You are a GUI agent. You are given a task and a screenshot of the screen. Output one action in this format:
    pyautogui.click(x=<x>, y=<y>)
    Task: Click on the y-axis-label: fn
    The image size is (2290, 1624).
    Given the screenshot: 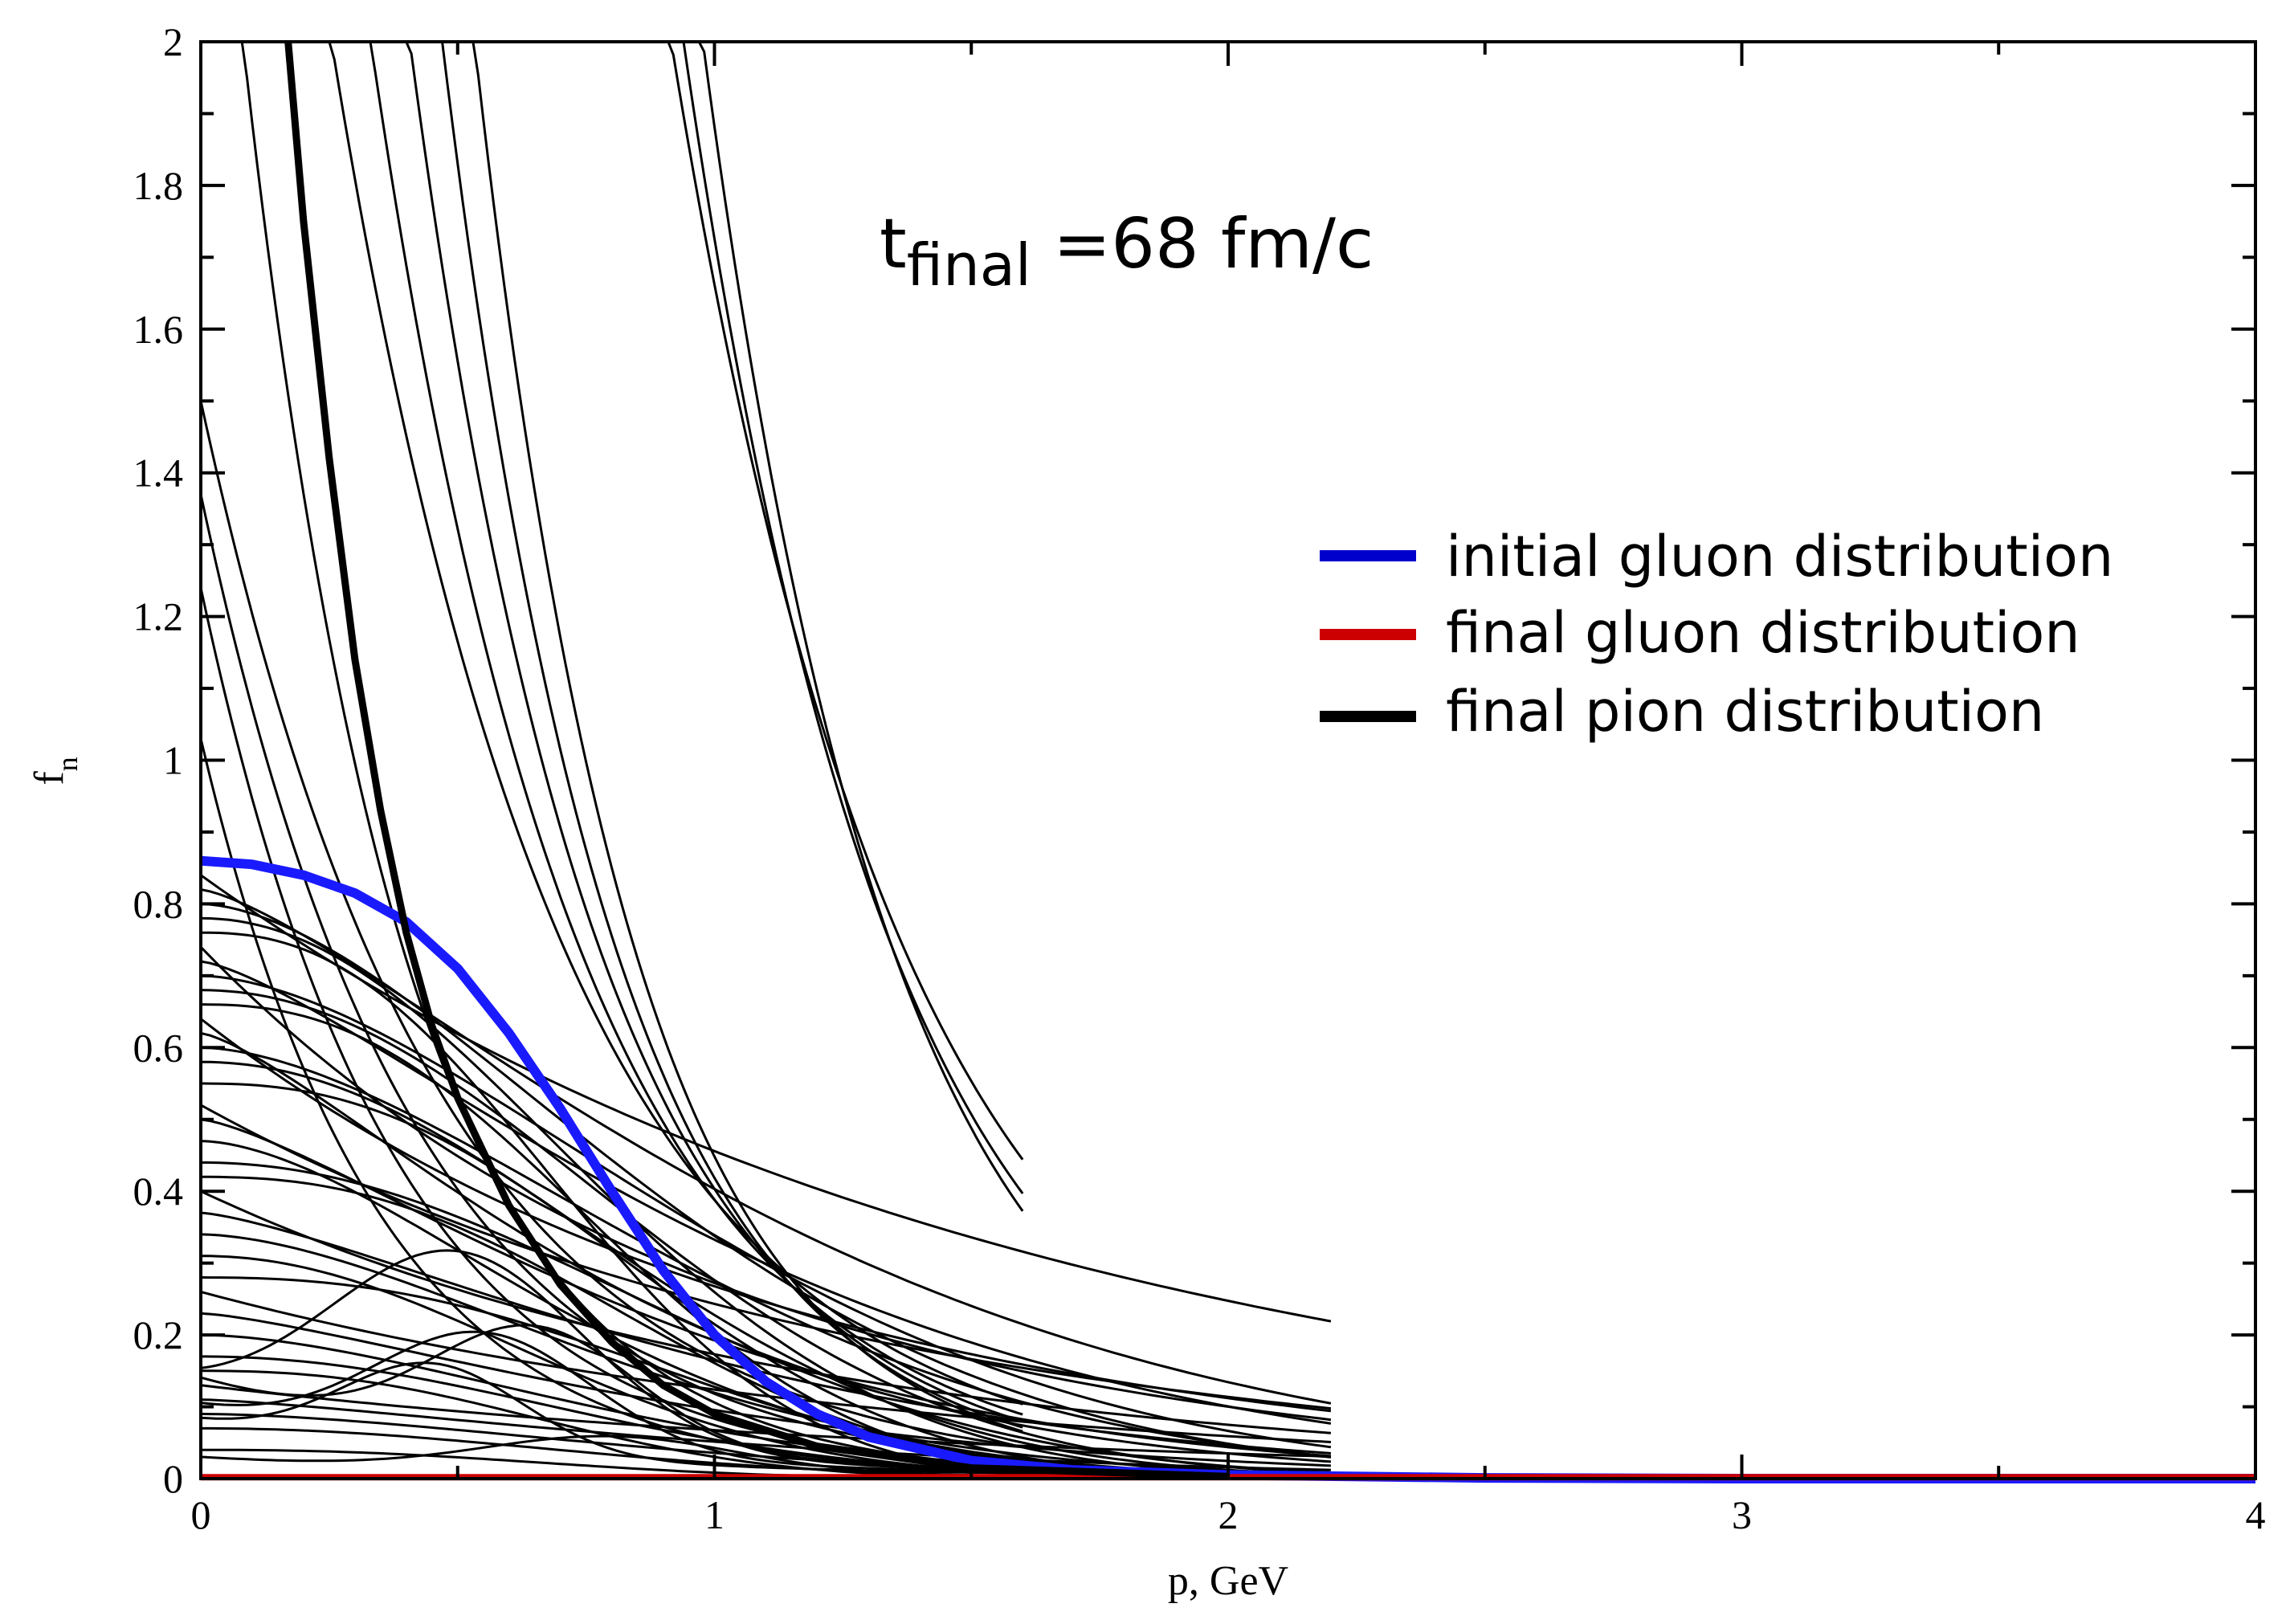 What is the action you would take?
    pyautogui.click(x=55, y=771)
    